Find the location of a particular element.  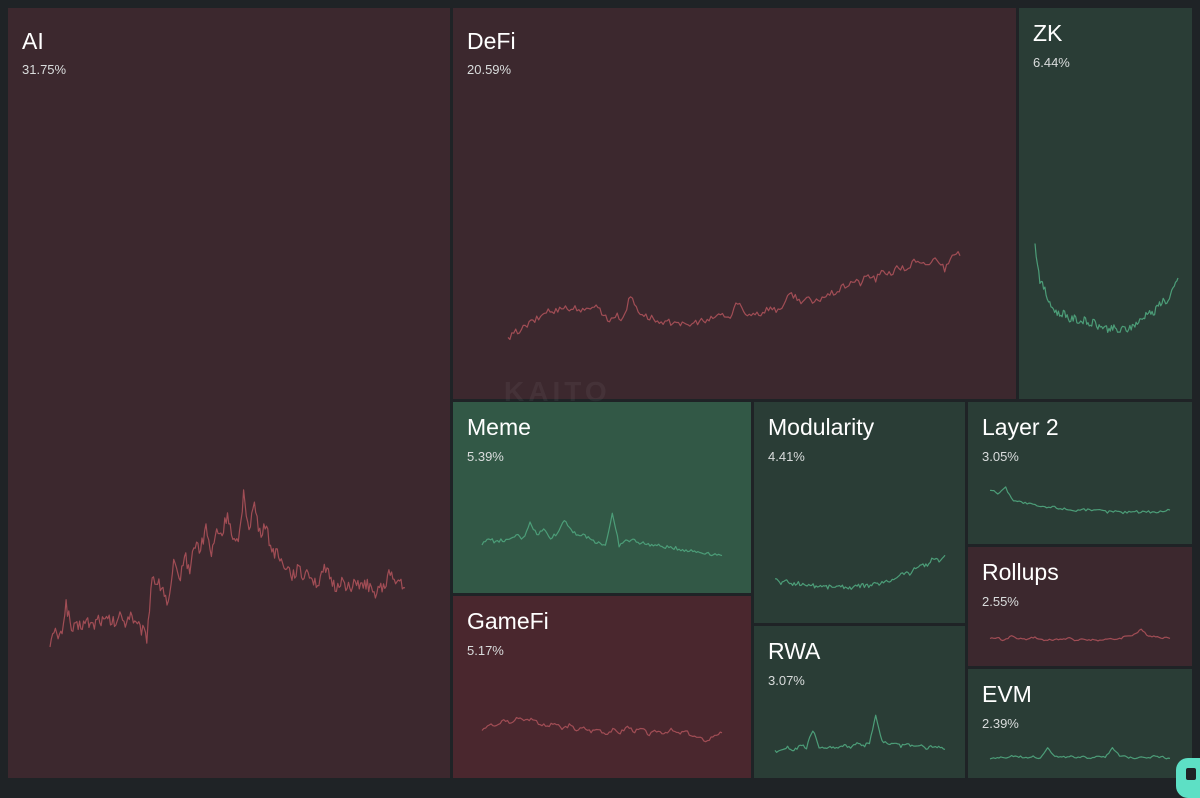

sparkline-zk is located at coordinates (1106, 288).